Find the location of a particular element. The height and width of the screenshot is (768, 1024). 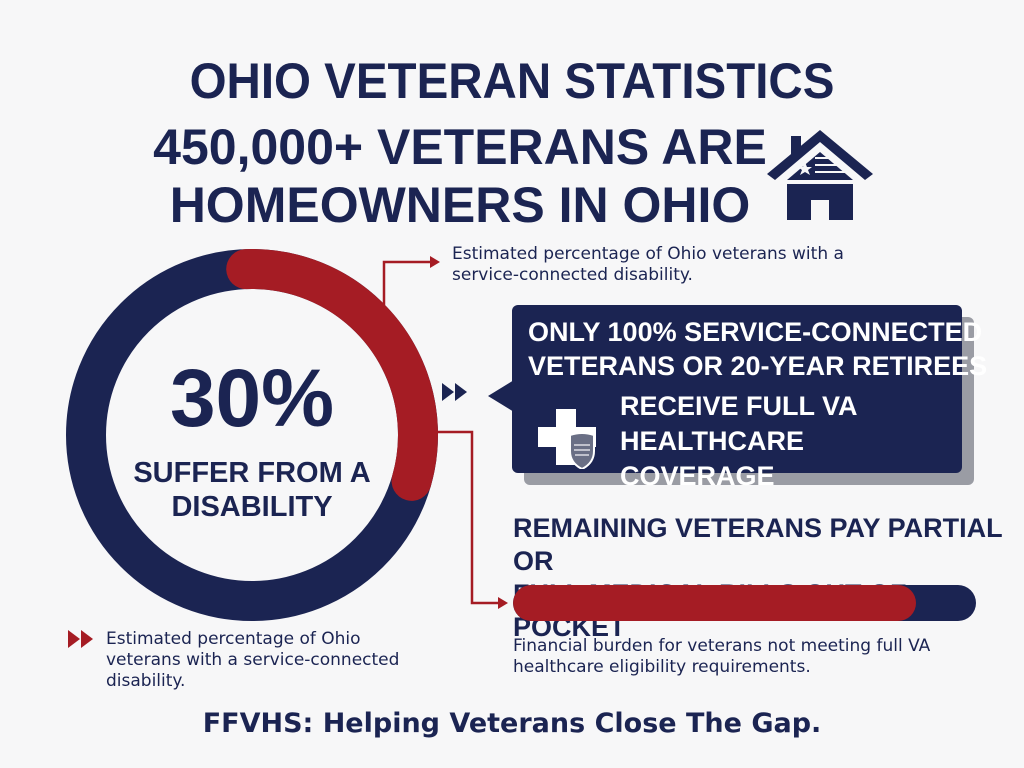

flag-shield-icon is located at coordinates (582, 450).